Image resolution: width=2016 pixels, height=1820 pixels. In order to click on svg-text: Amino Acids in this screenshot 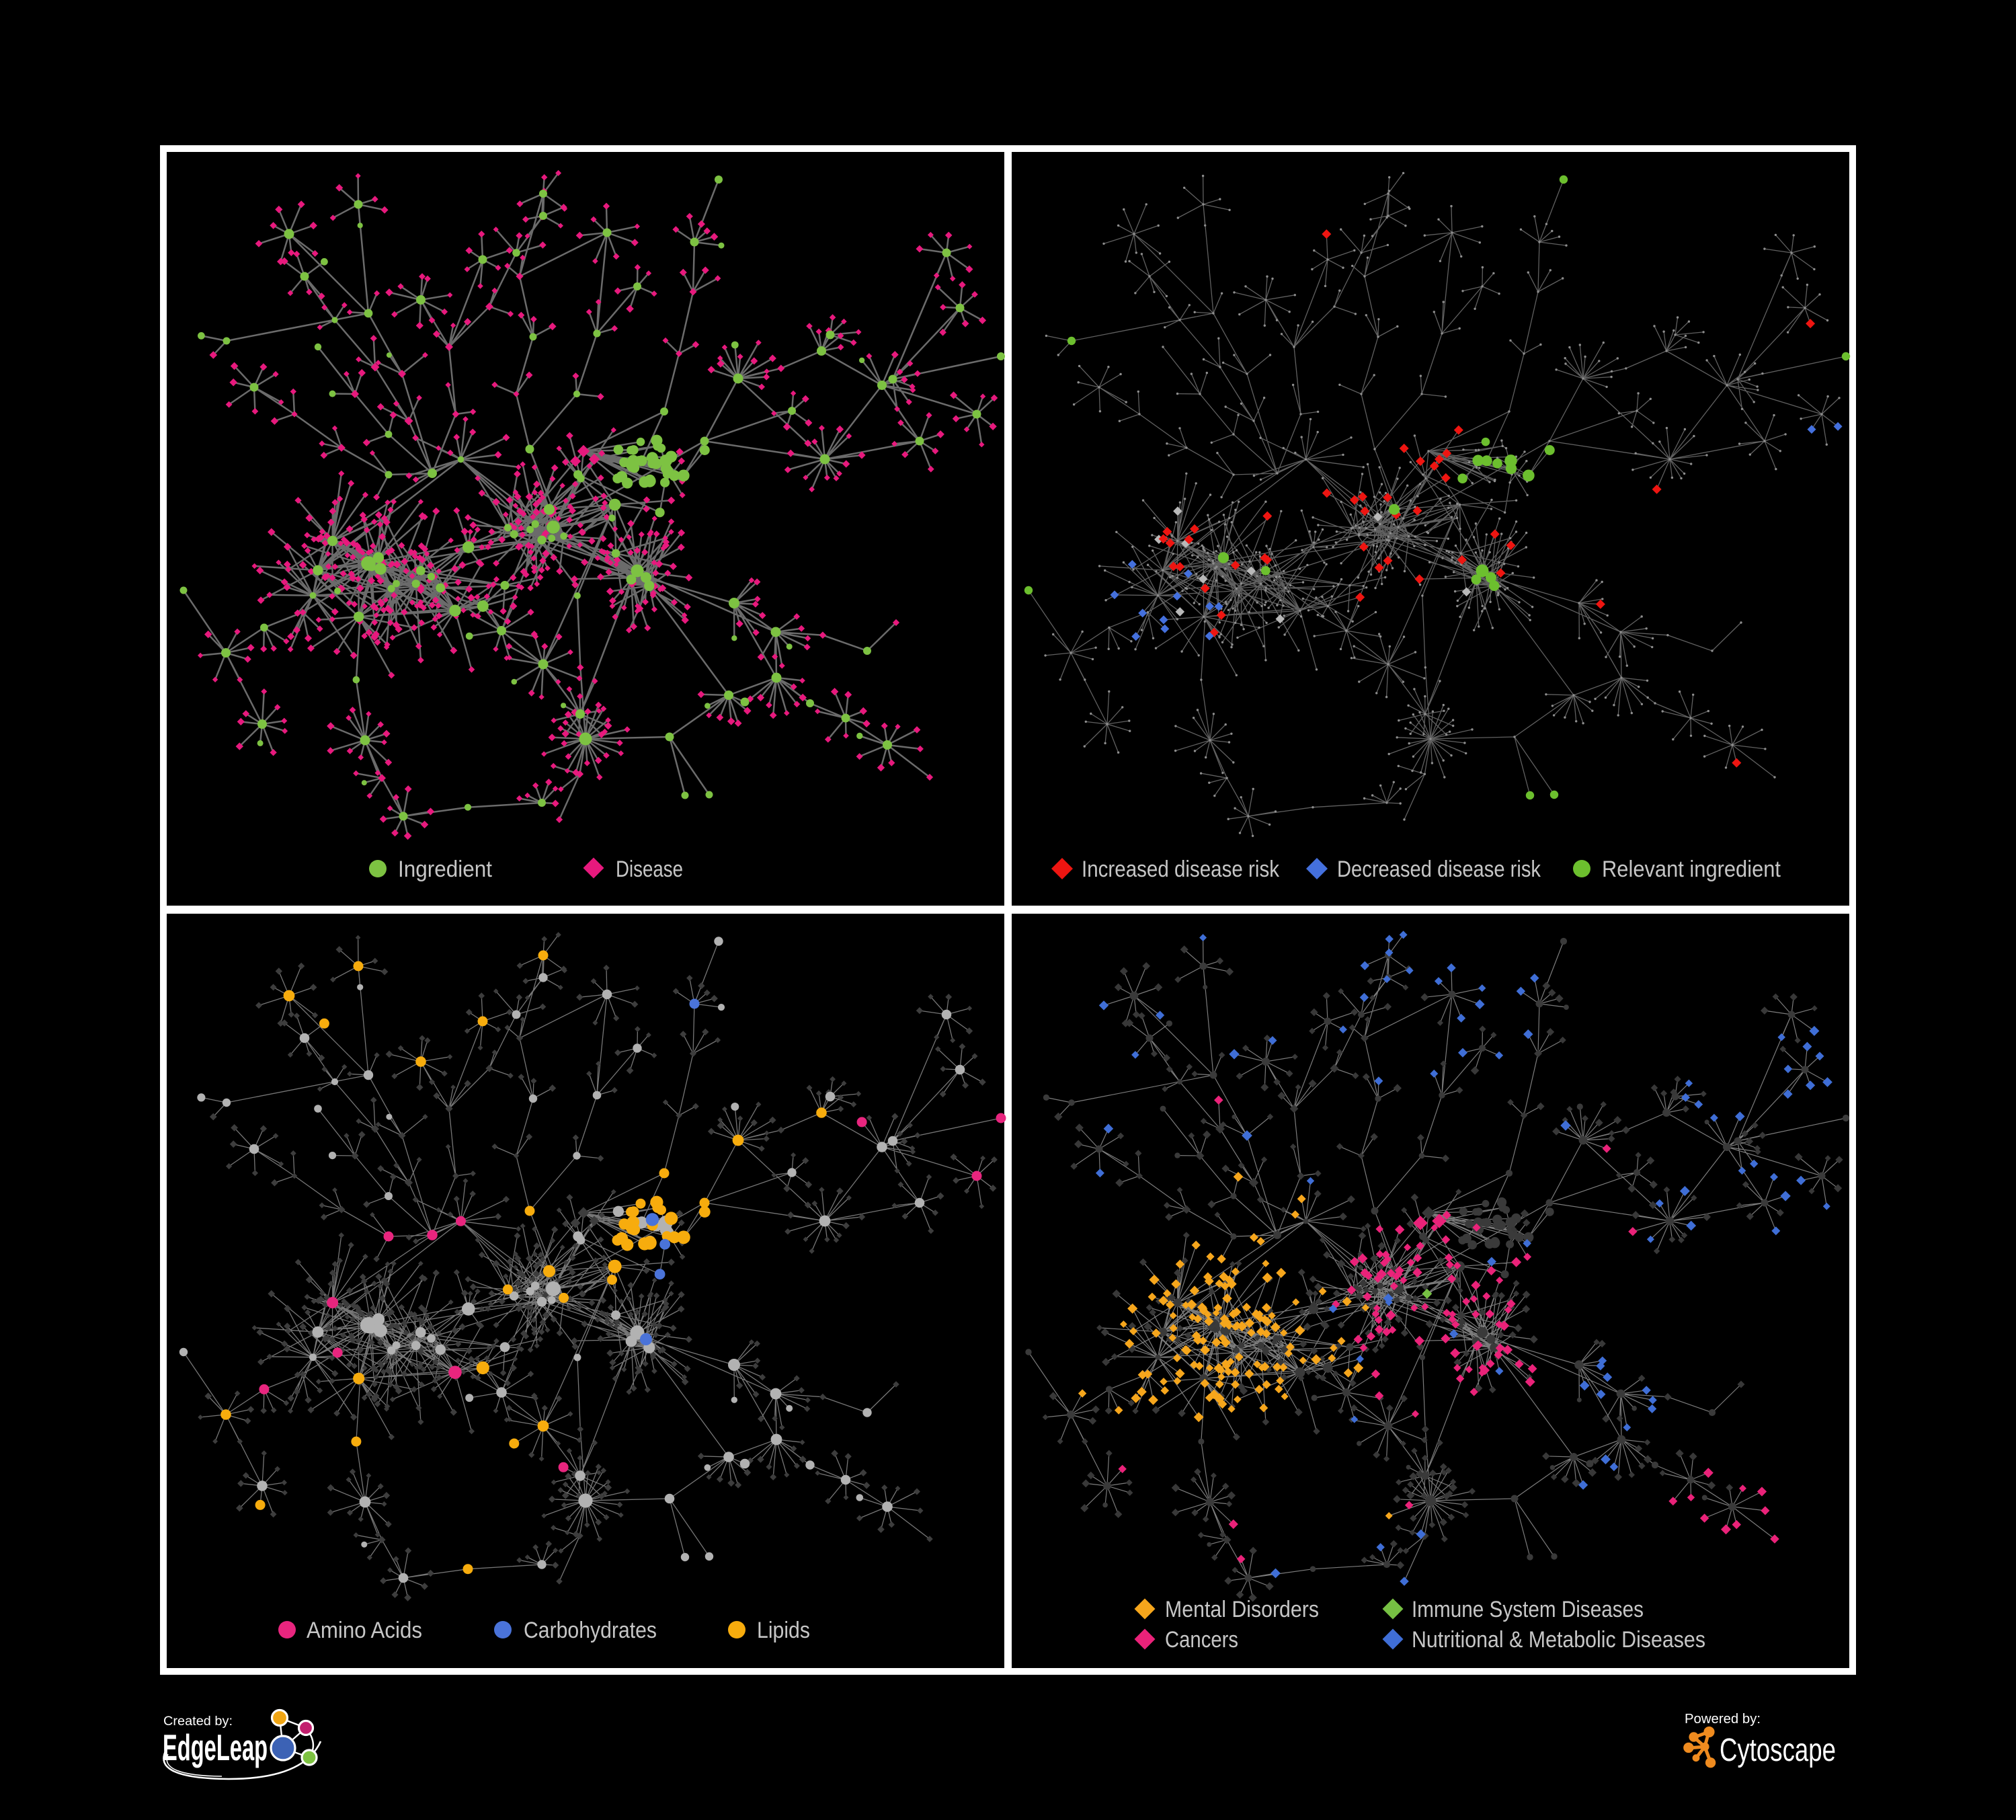, I will do `click(364, 1630)`.